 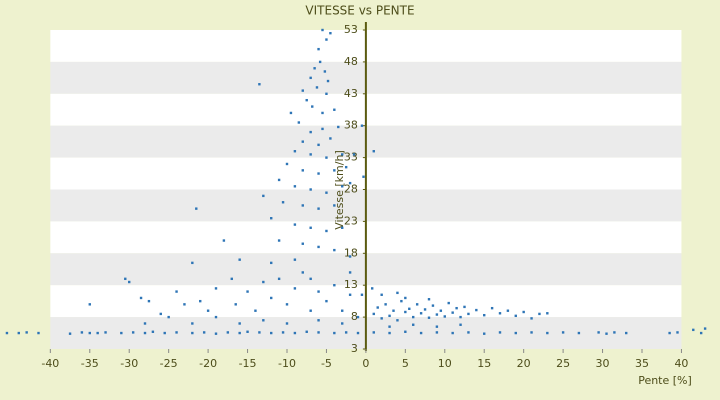 I want to click on x-tick-label: -25, so click(x=169, y=363).